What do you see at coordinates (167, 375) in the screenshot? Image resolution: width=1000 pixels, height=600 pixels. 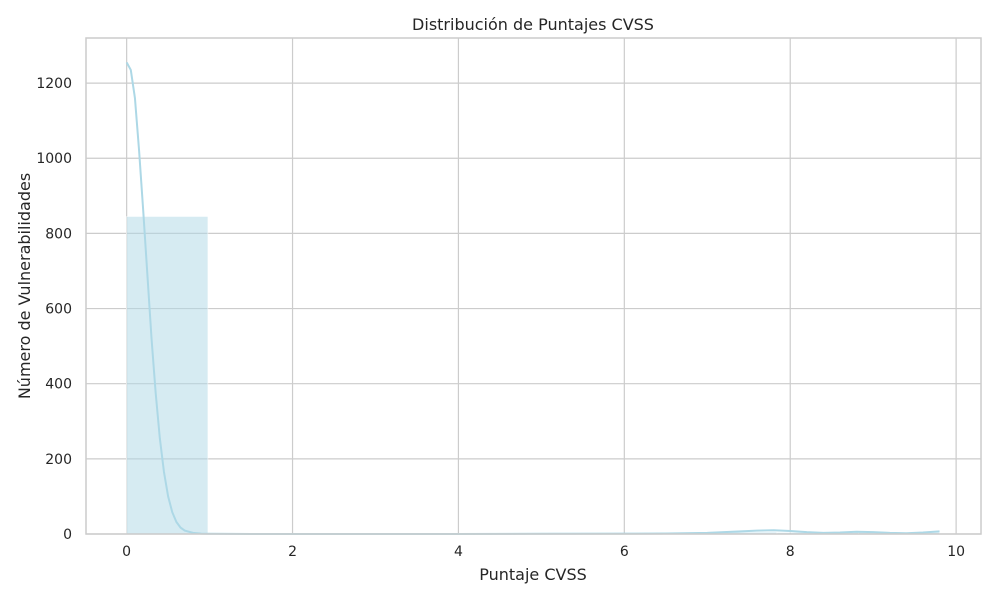 I see `histogram-bar` at bounding box center [167, 375].